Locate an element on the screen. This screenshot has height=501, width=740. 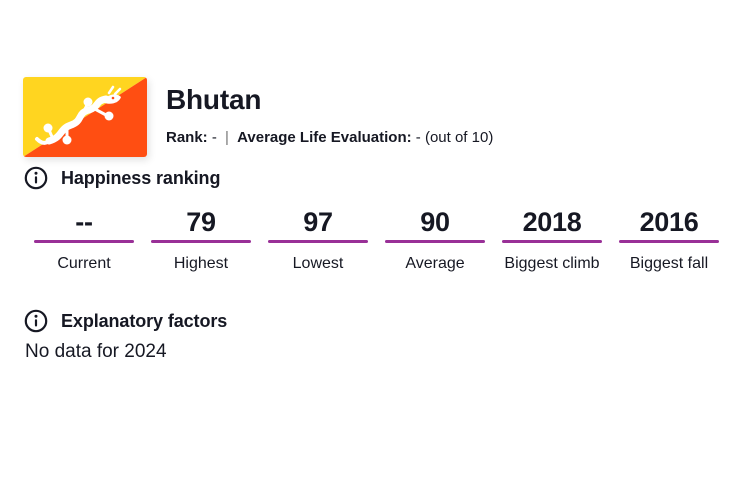
stat-label: Biggest climb is located at coordinates (552, 263).